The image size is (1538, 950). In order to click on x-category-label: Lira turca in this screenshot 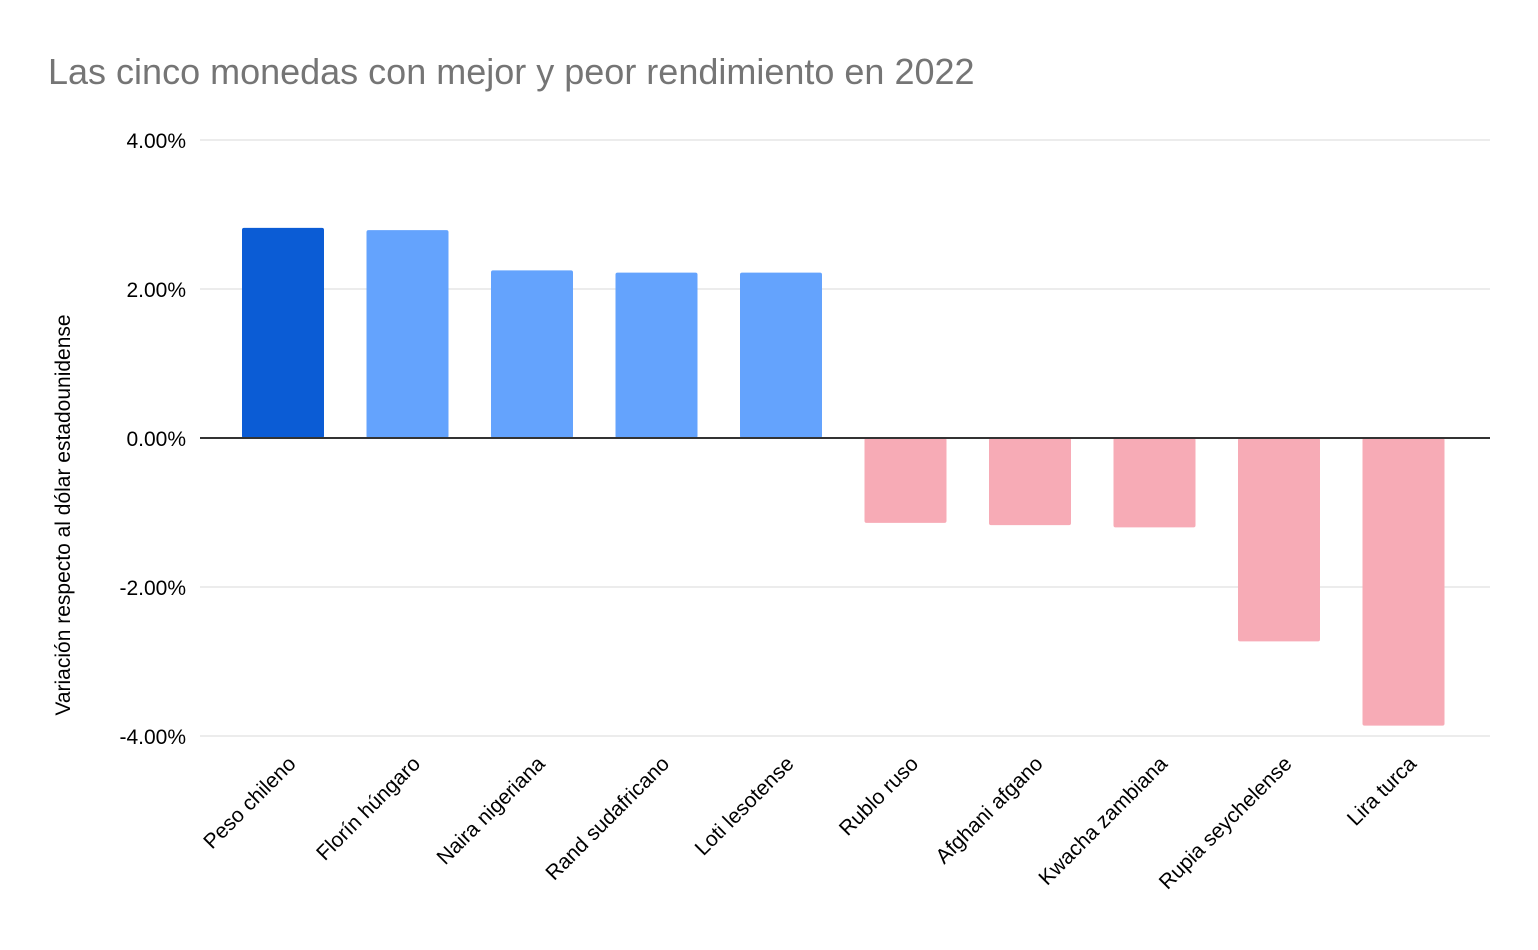, I will do `click(1382, 791)`.